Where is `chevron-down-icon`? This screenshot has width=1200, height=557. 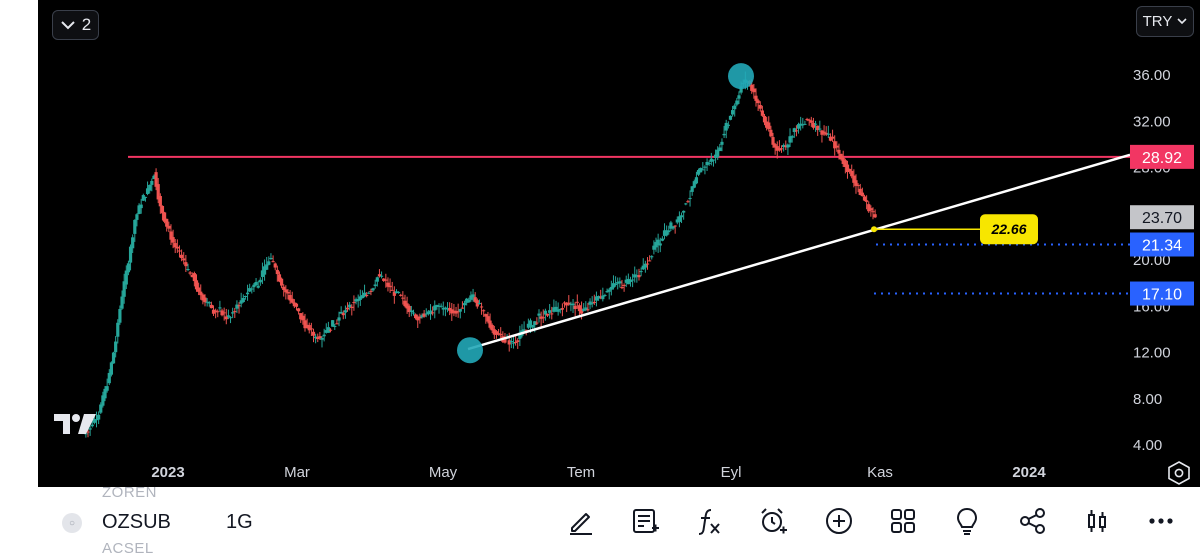
chevron-down-icon is located at coordinates (68, 25).